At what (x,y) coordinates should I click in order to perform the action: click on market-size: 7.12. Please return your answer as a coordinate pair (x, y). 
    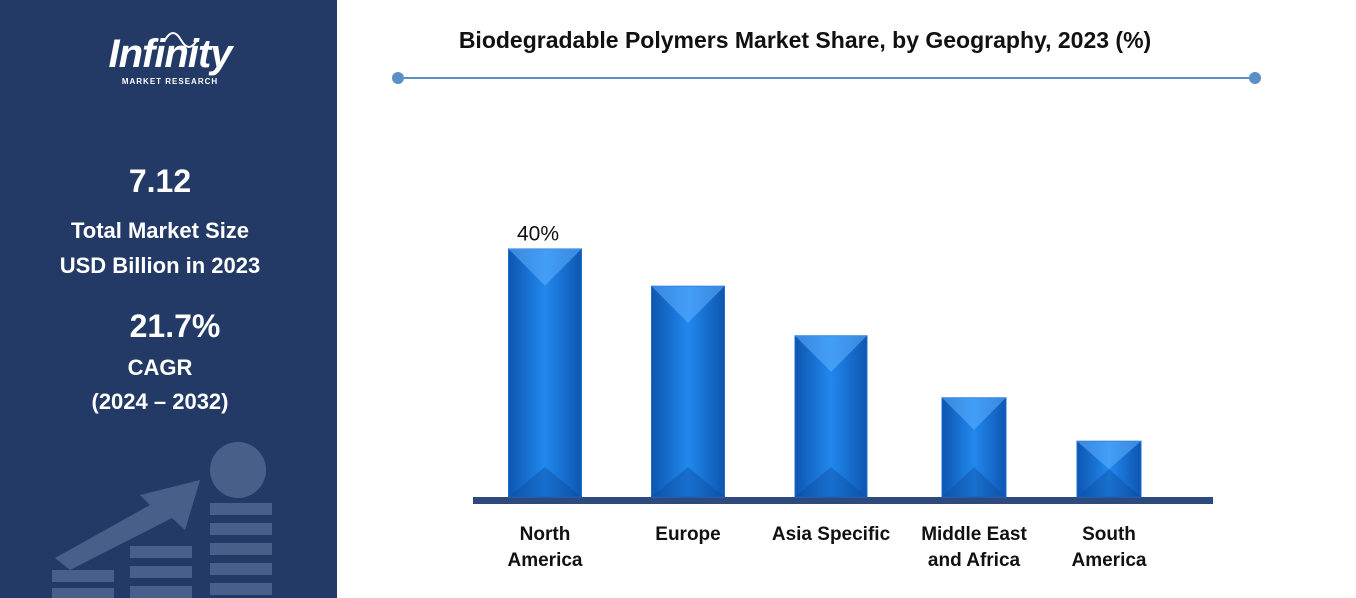
    Looking at the image, I should click on (160, 181).